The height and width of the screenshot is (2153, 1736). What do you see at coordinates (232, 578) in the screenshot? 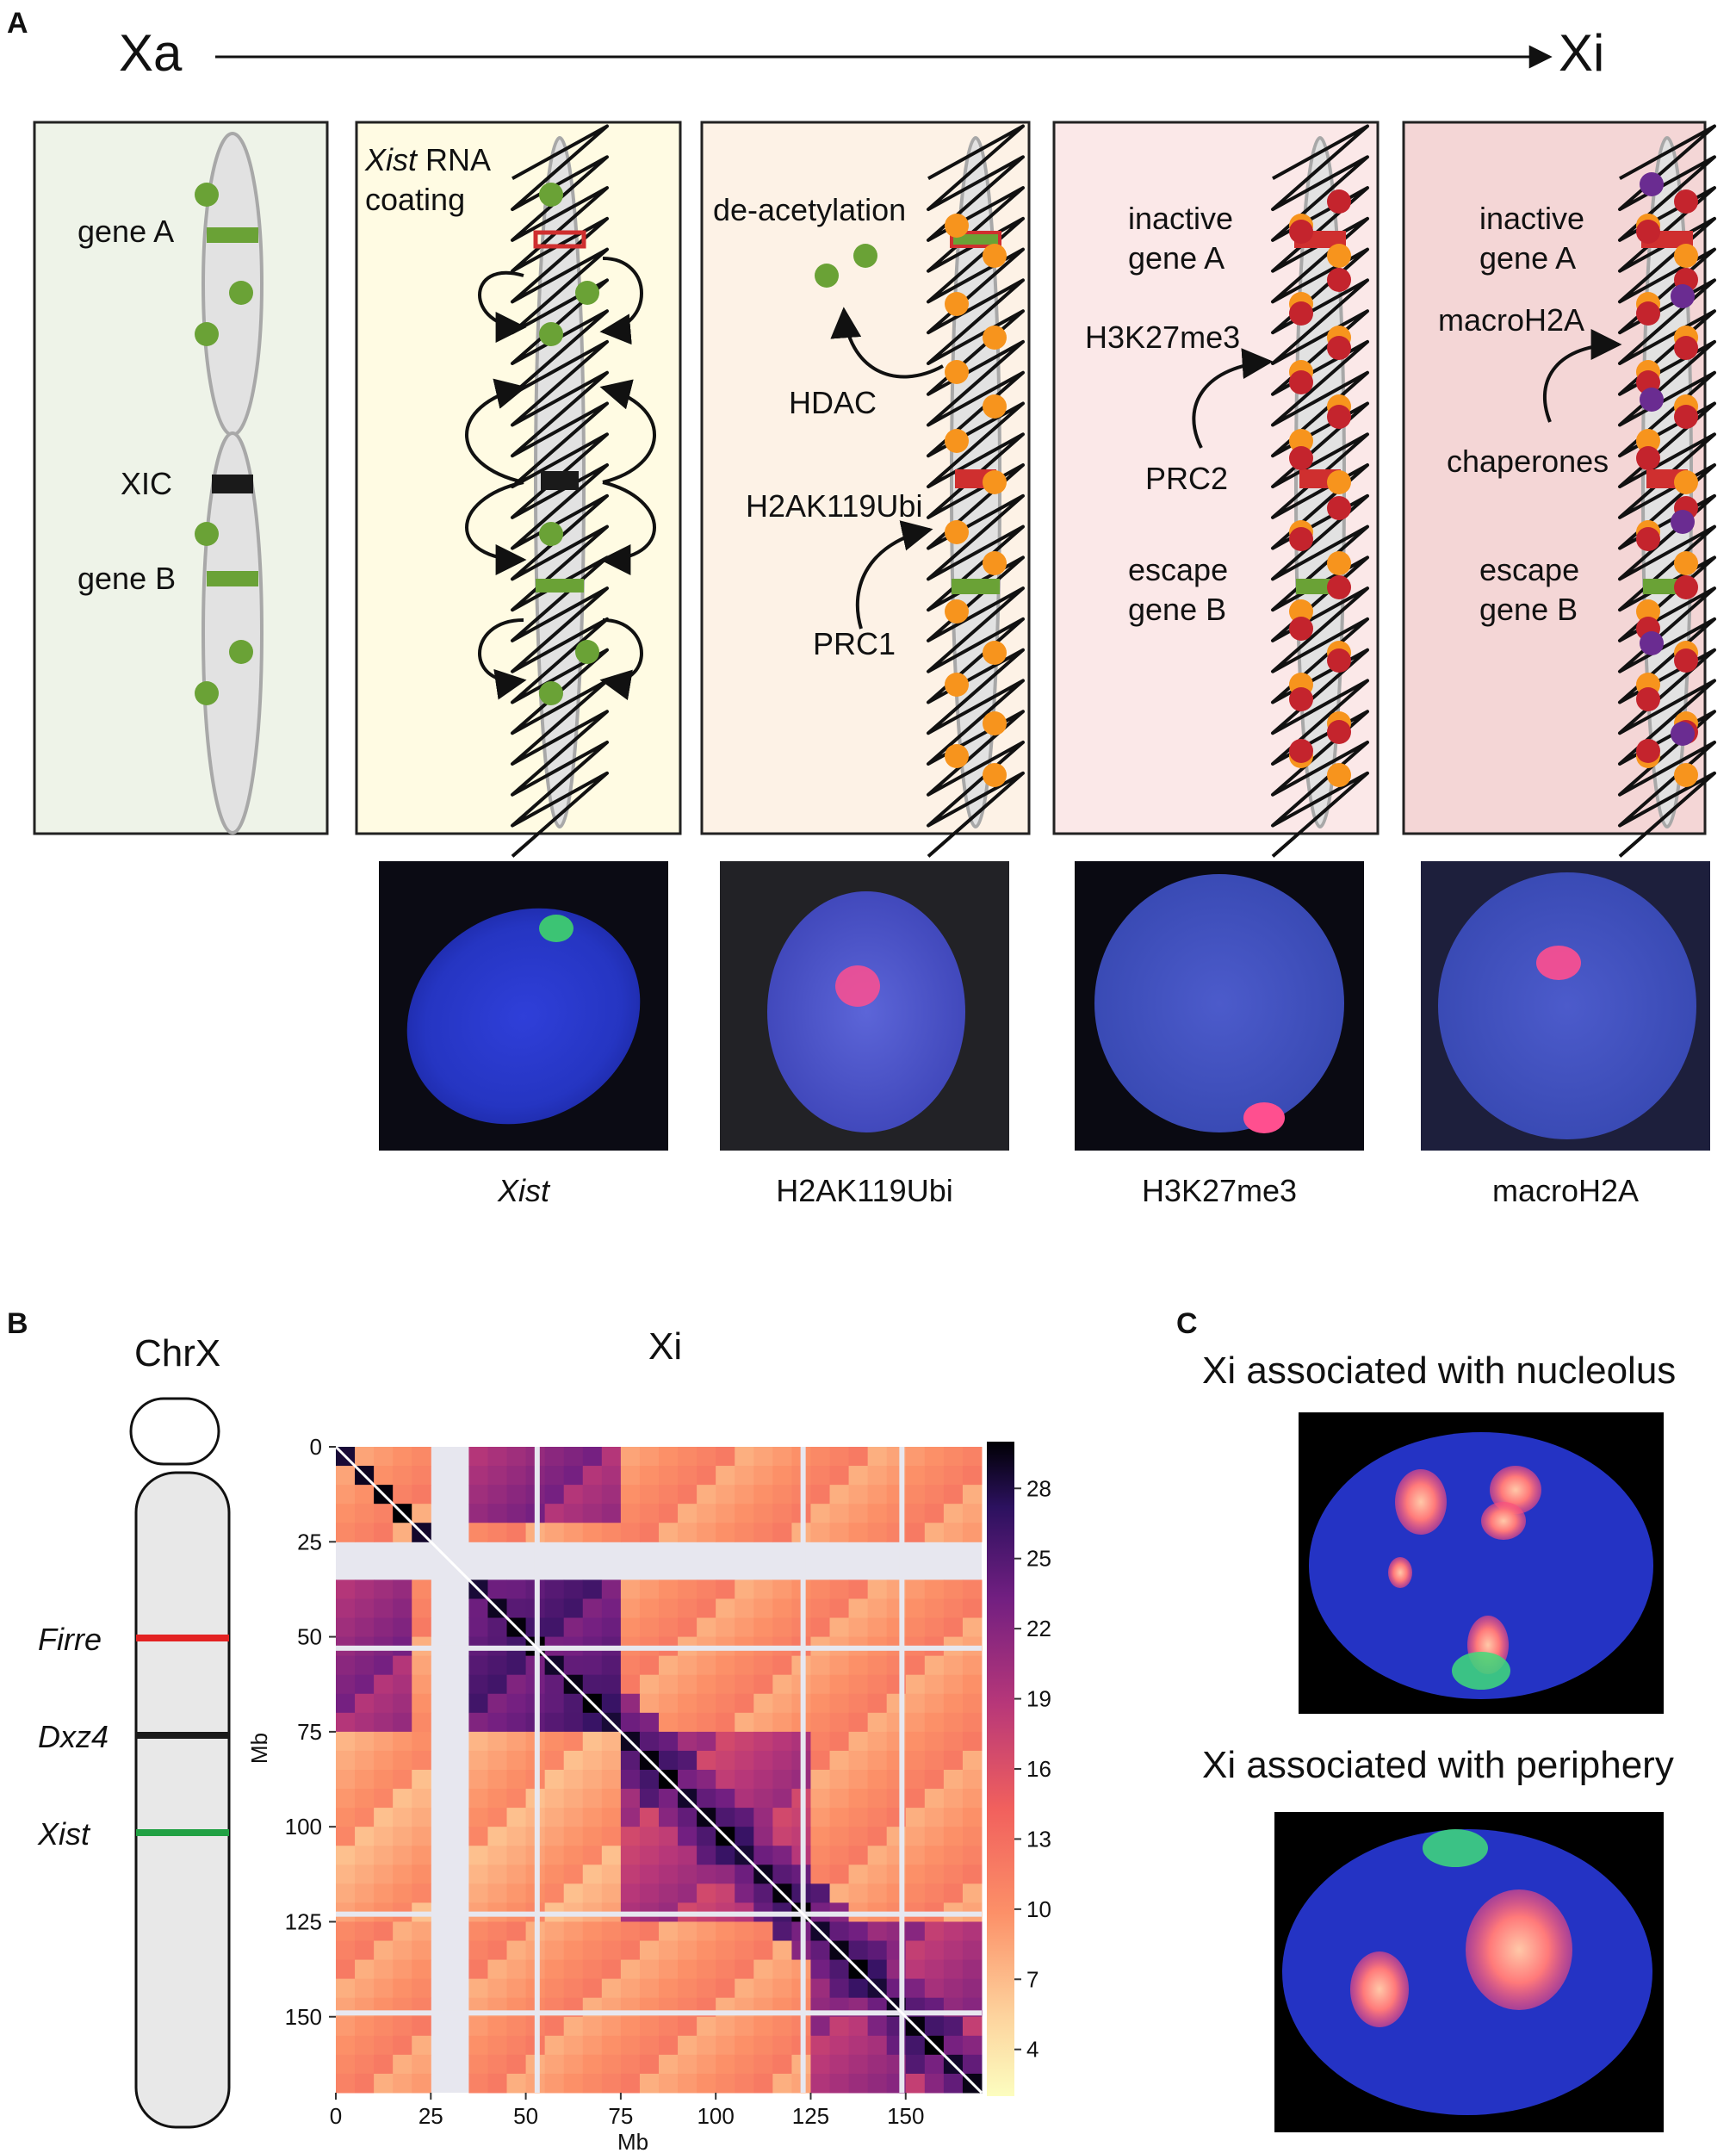
I see `gene-b-band` at bounding box center [232, 578].